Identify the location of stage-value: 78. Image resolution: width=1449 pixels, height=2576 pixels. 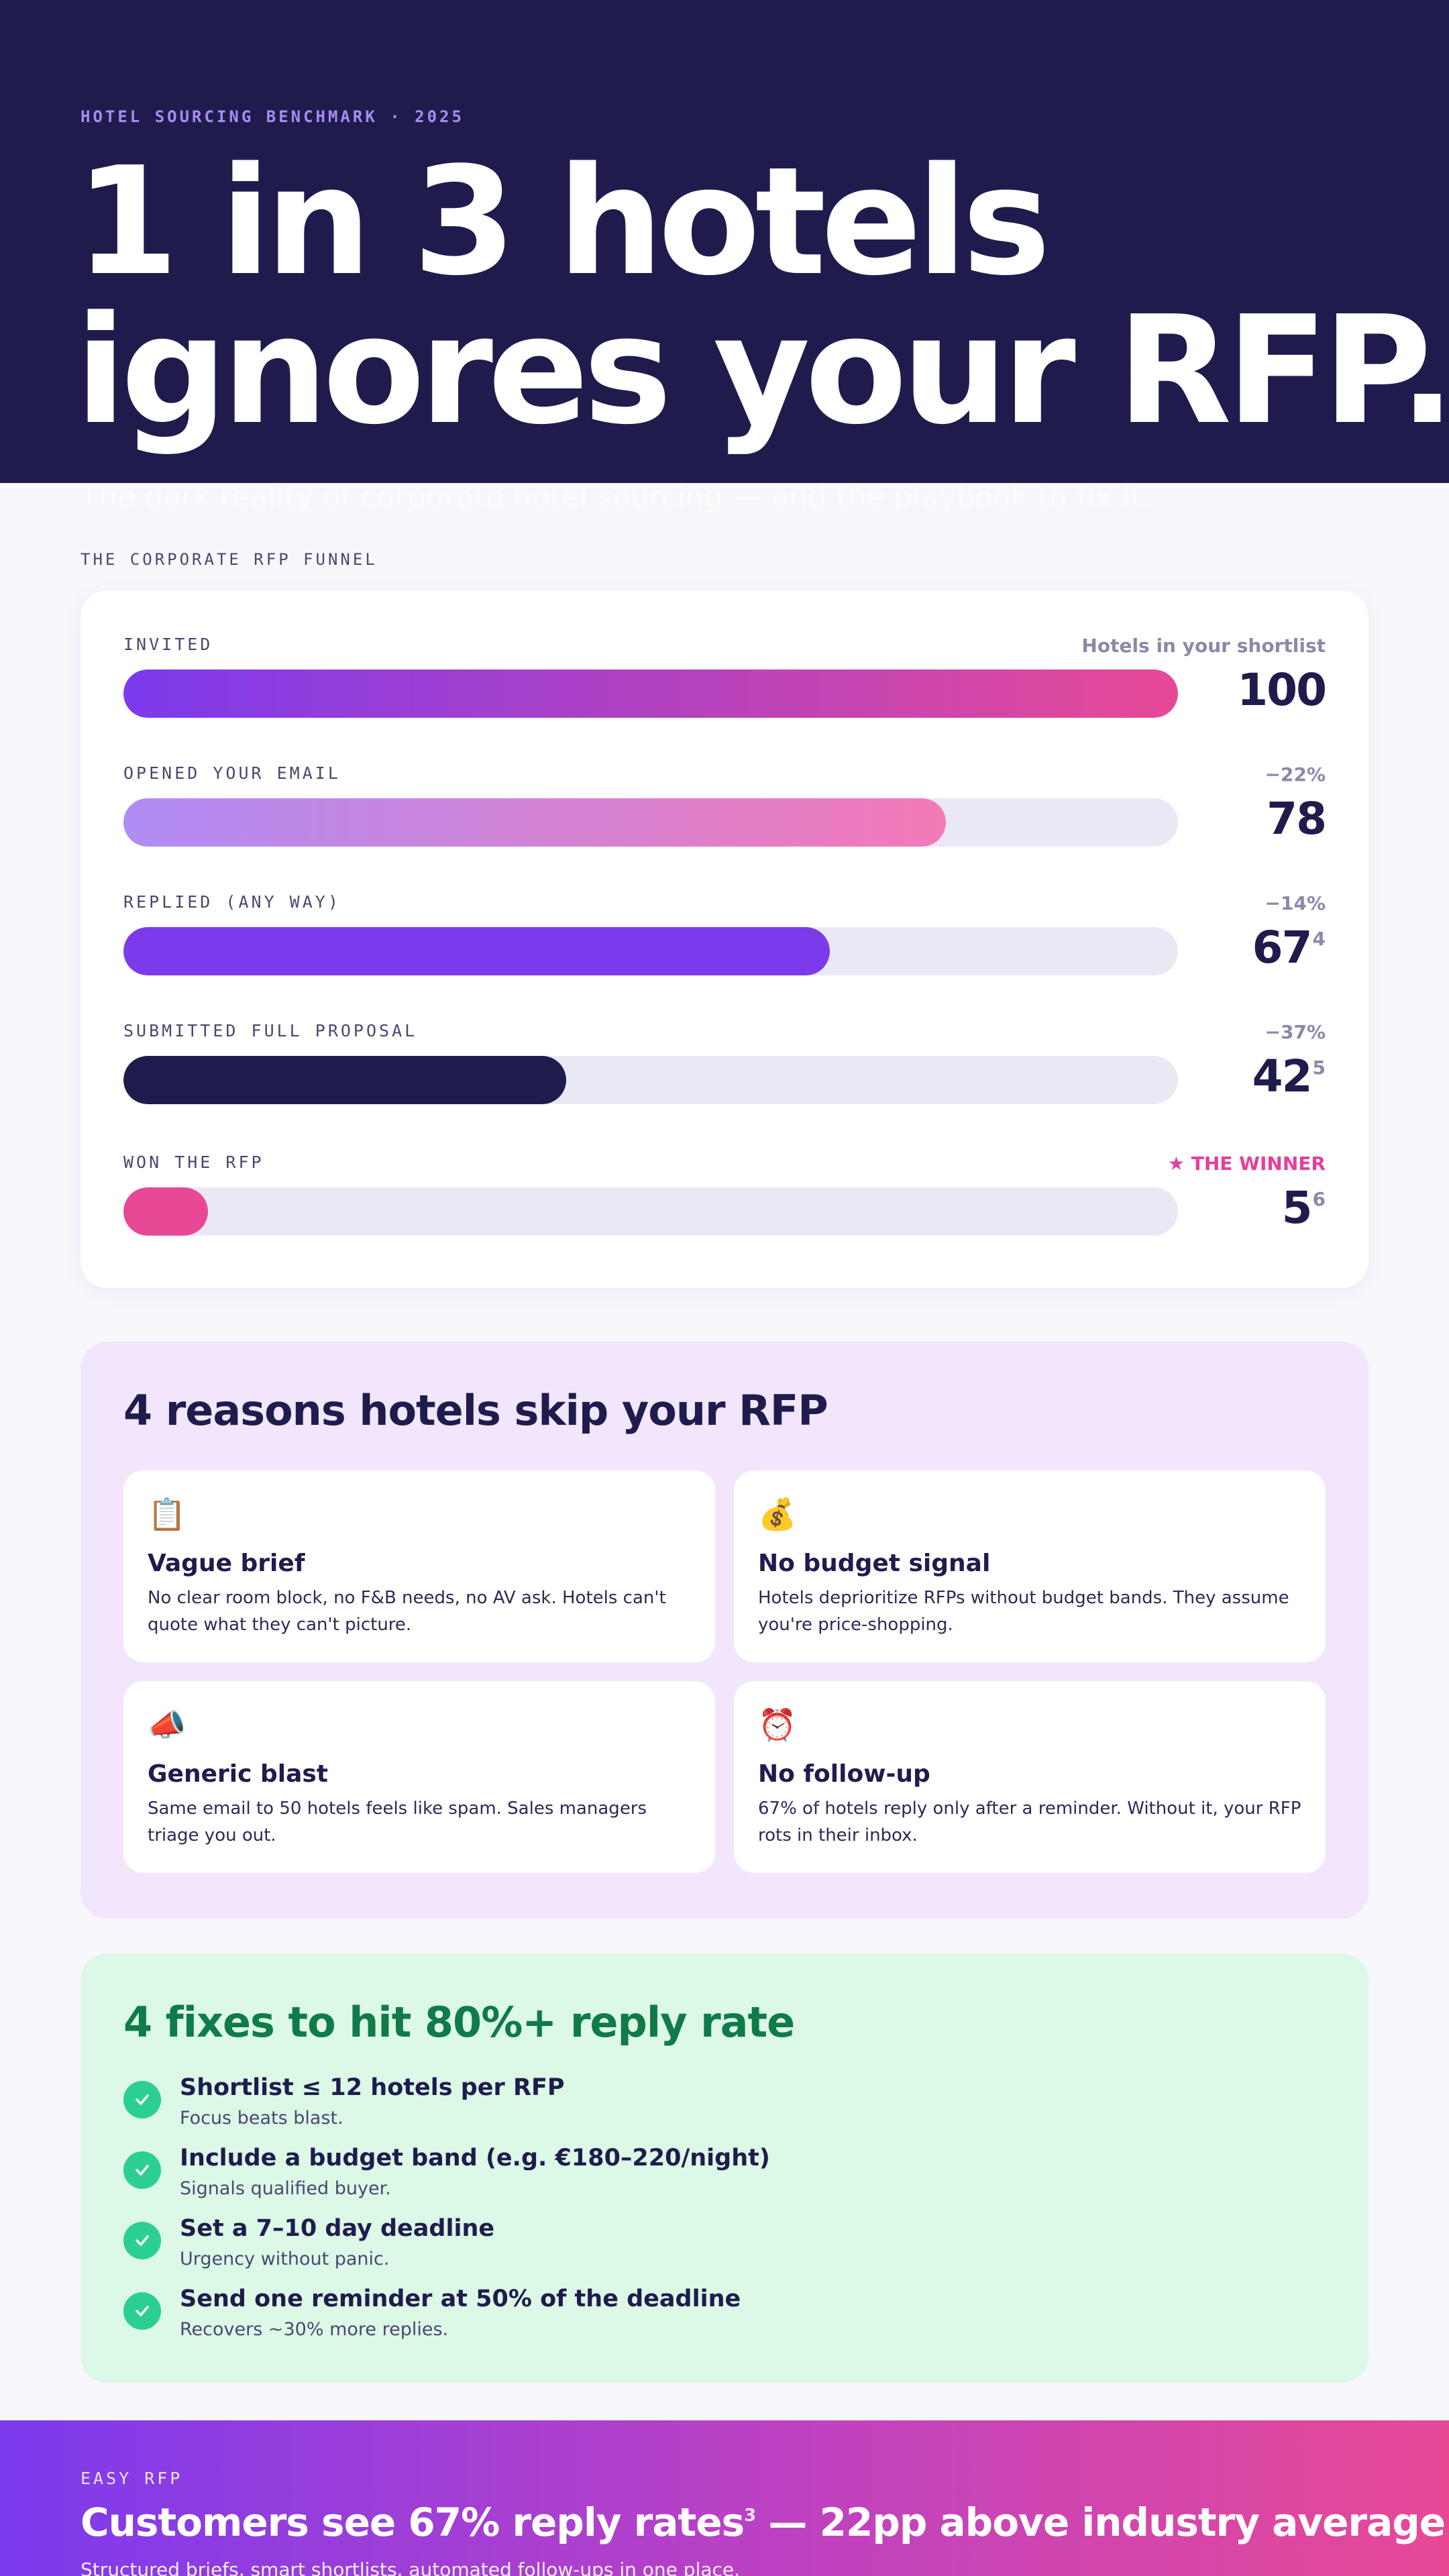
(1297, 819).